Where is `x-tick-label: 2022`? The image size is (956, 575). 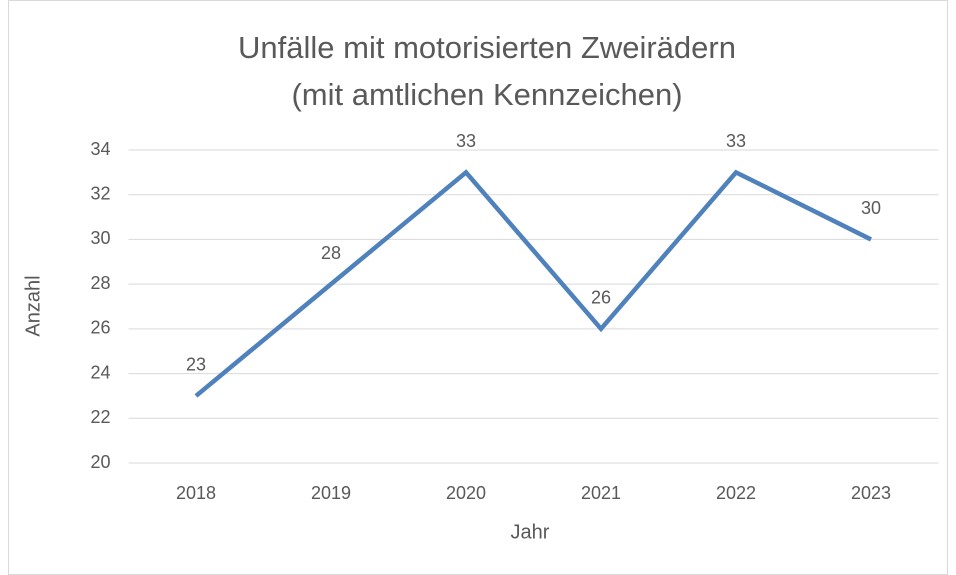 x-tick-label: 2022 is located at coordinates (736, 493).